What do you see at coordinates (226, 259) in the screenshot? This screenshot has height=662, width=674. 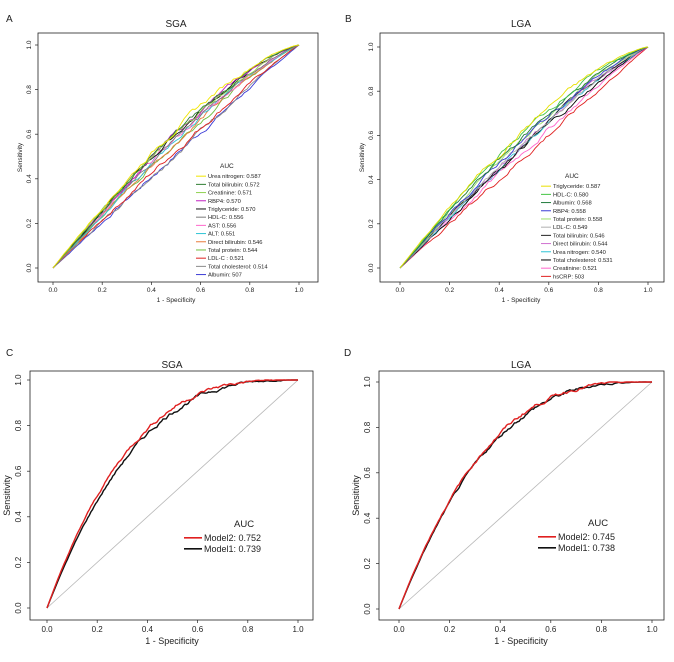 I see `legend-label: LDL-C : 0.521` at bounding box center [226, 259].